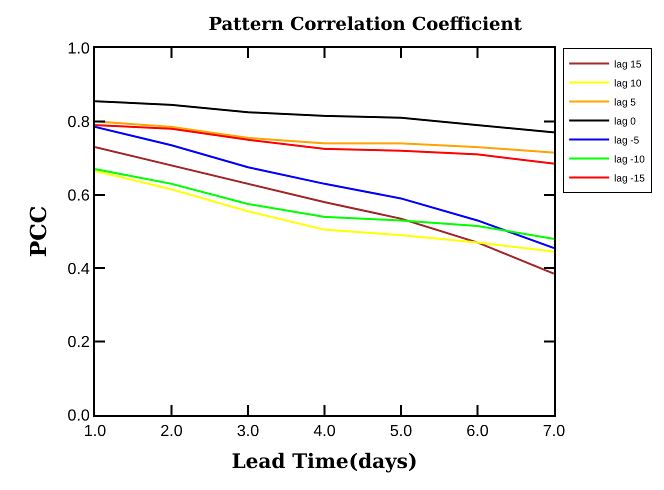 The height and width of the screenshot is (490, 664). I want to click on legend-label: lag -15, so click(630, 178).